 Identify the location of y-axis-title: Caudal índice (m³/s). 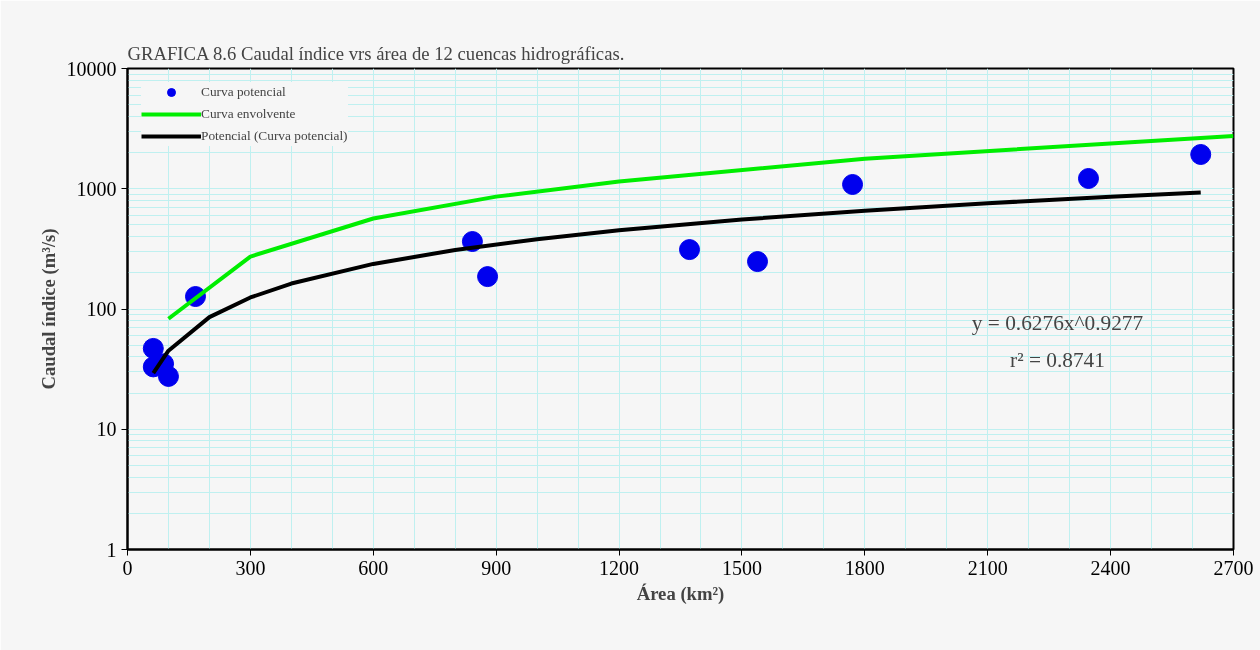
(48, 309).